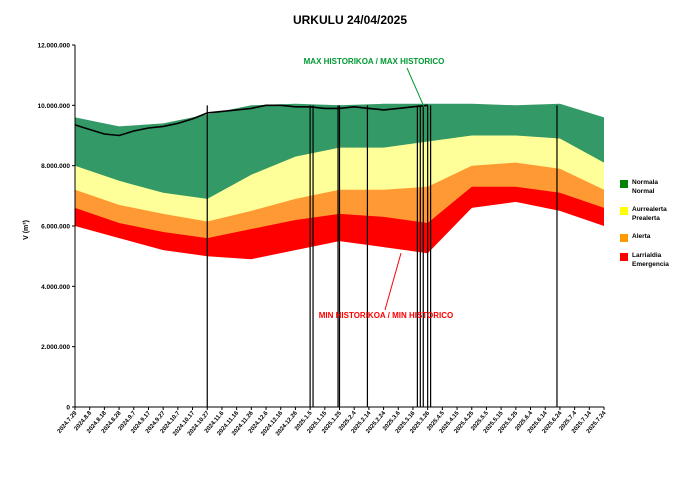  I want to click on legend-item-prealerta: Aurrealerta Prealerta, so click(659, 214).